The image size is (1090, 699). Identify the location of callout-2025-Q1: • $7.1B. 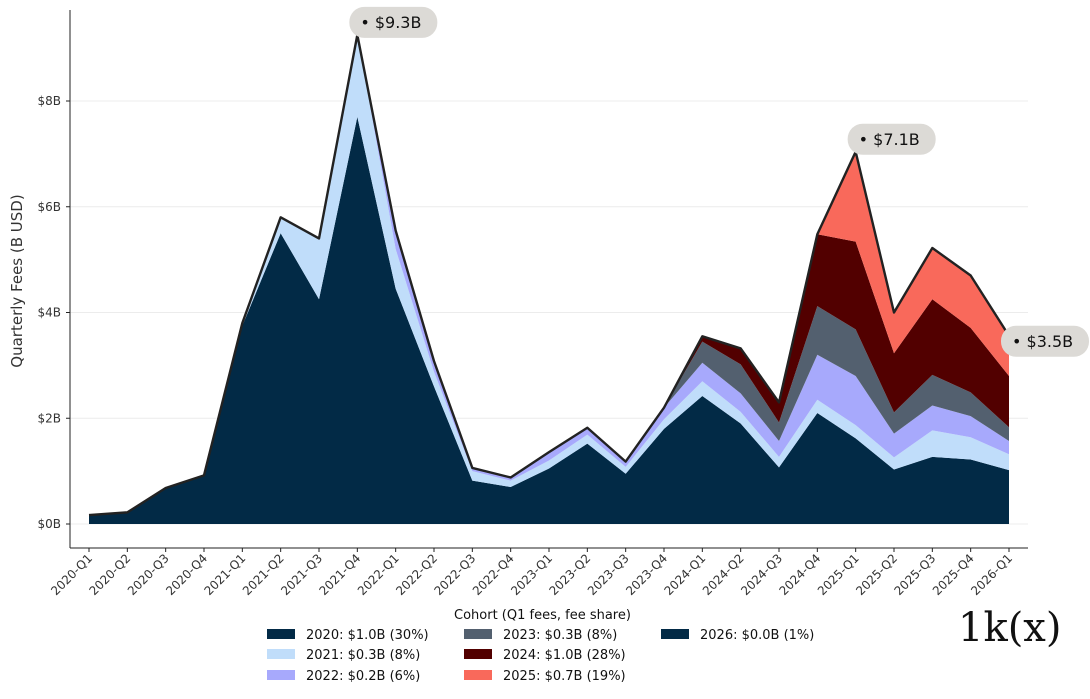
(891, 139).